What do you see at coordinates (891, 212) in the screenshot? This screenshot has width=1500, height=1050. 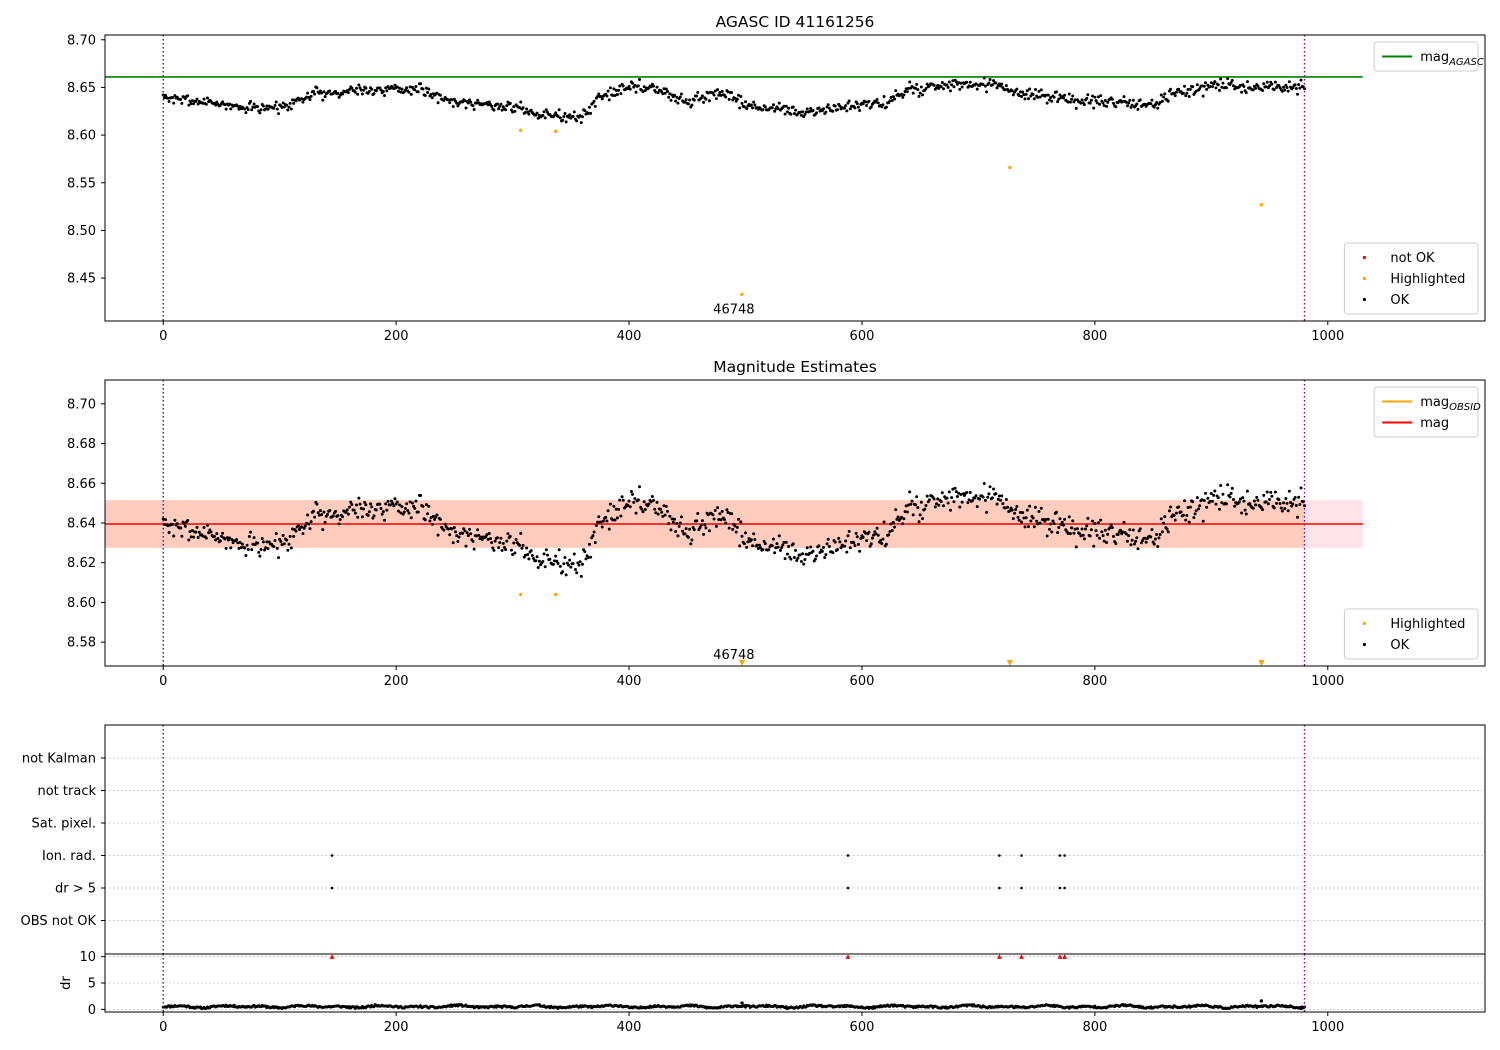 I see `series-highlighted` at bounding box center [891, 212].